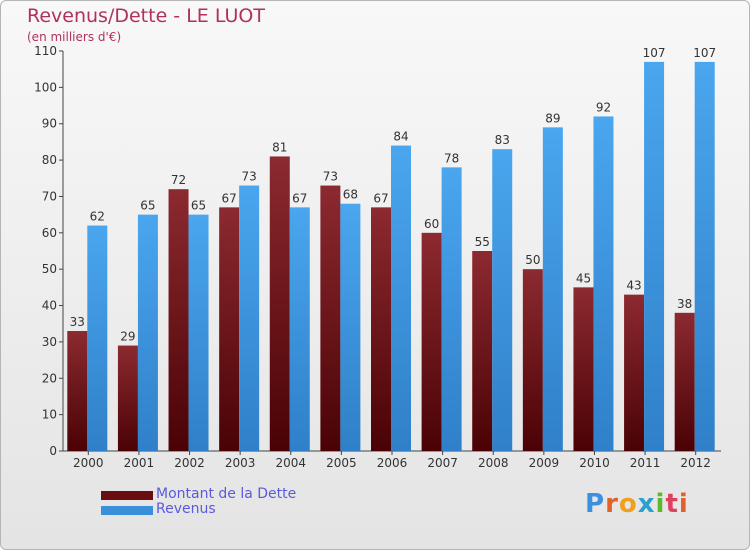 The width and height of the screenshot is (750, 550). What do you see at coordinates (45, 87) in the screenshot?
I see `y-tick-label: 100` at bounding box center [45, 87].